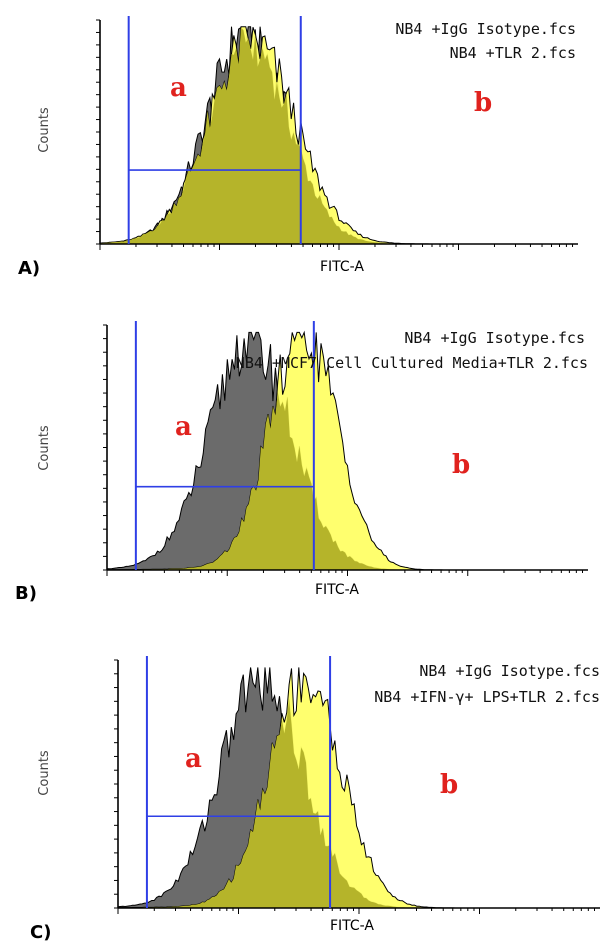 The height and width of the screenshot is (943, 614). I want to click on panel-c-region-a: a, so click(193, 759).